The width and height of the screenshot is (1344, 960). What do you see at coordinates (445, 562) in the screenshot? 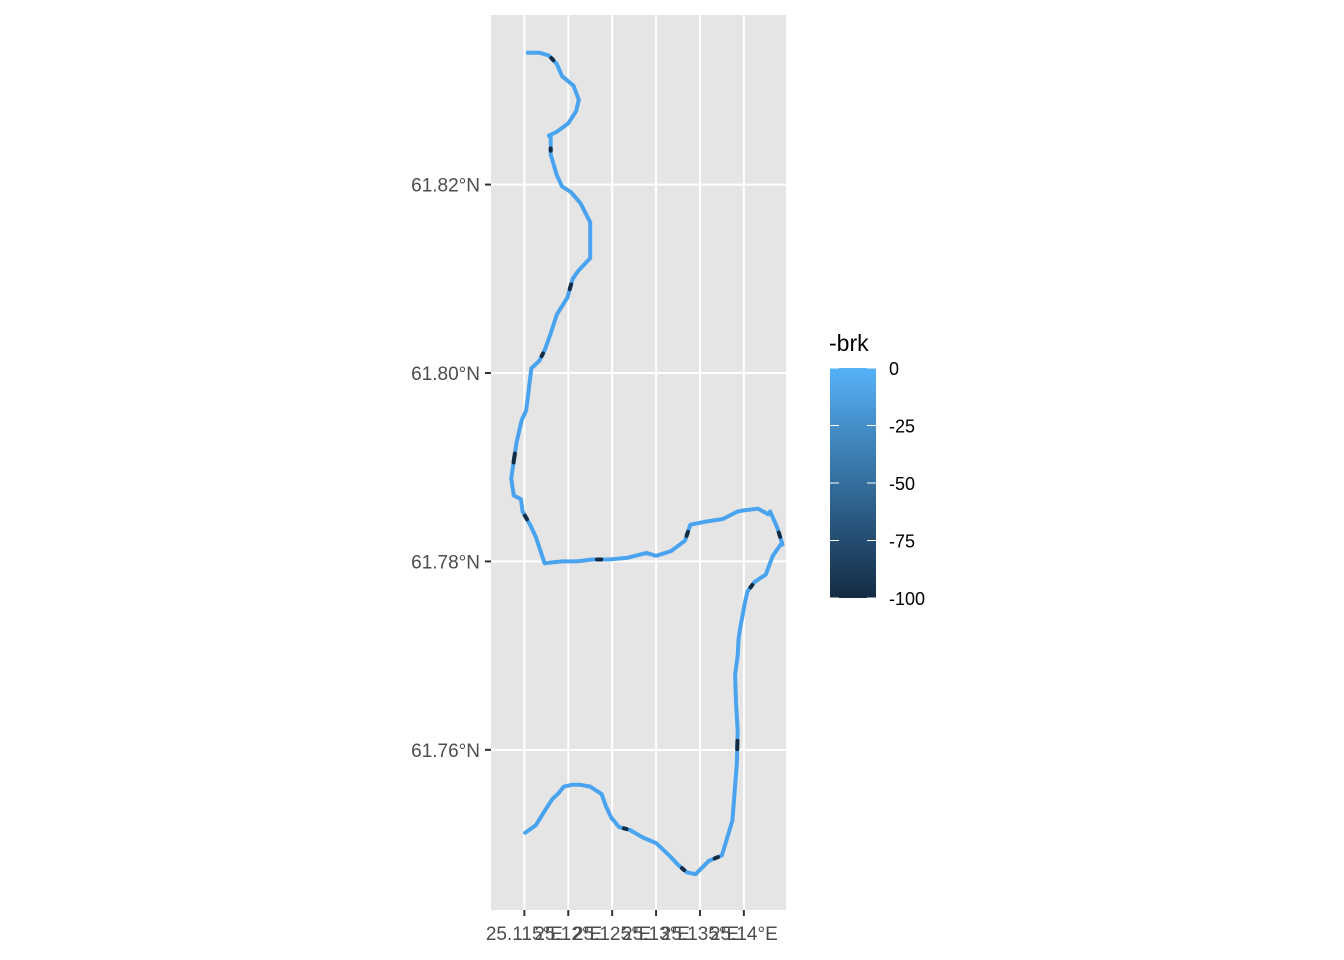
I see `y-tick-label: 61.78°N` at bounding box center [445, 562].